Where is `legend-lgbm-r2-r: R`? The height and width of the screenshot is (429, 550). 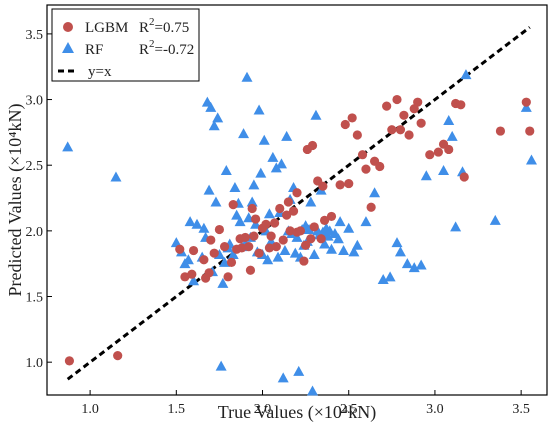 legend-lgbm-r2-r: R is located at coordinates (144, 28).